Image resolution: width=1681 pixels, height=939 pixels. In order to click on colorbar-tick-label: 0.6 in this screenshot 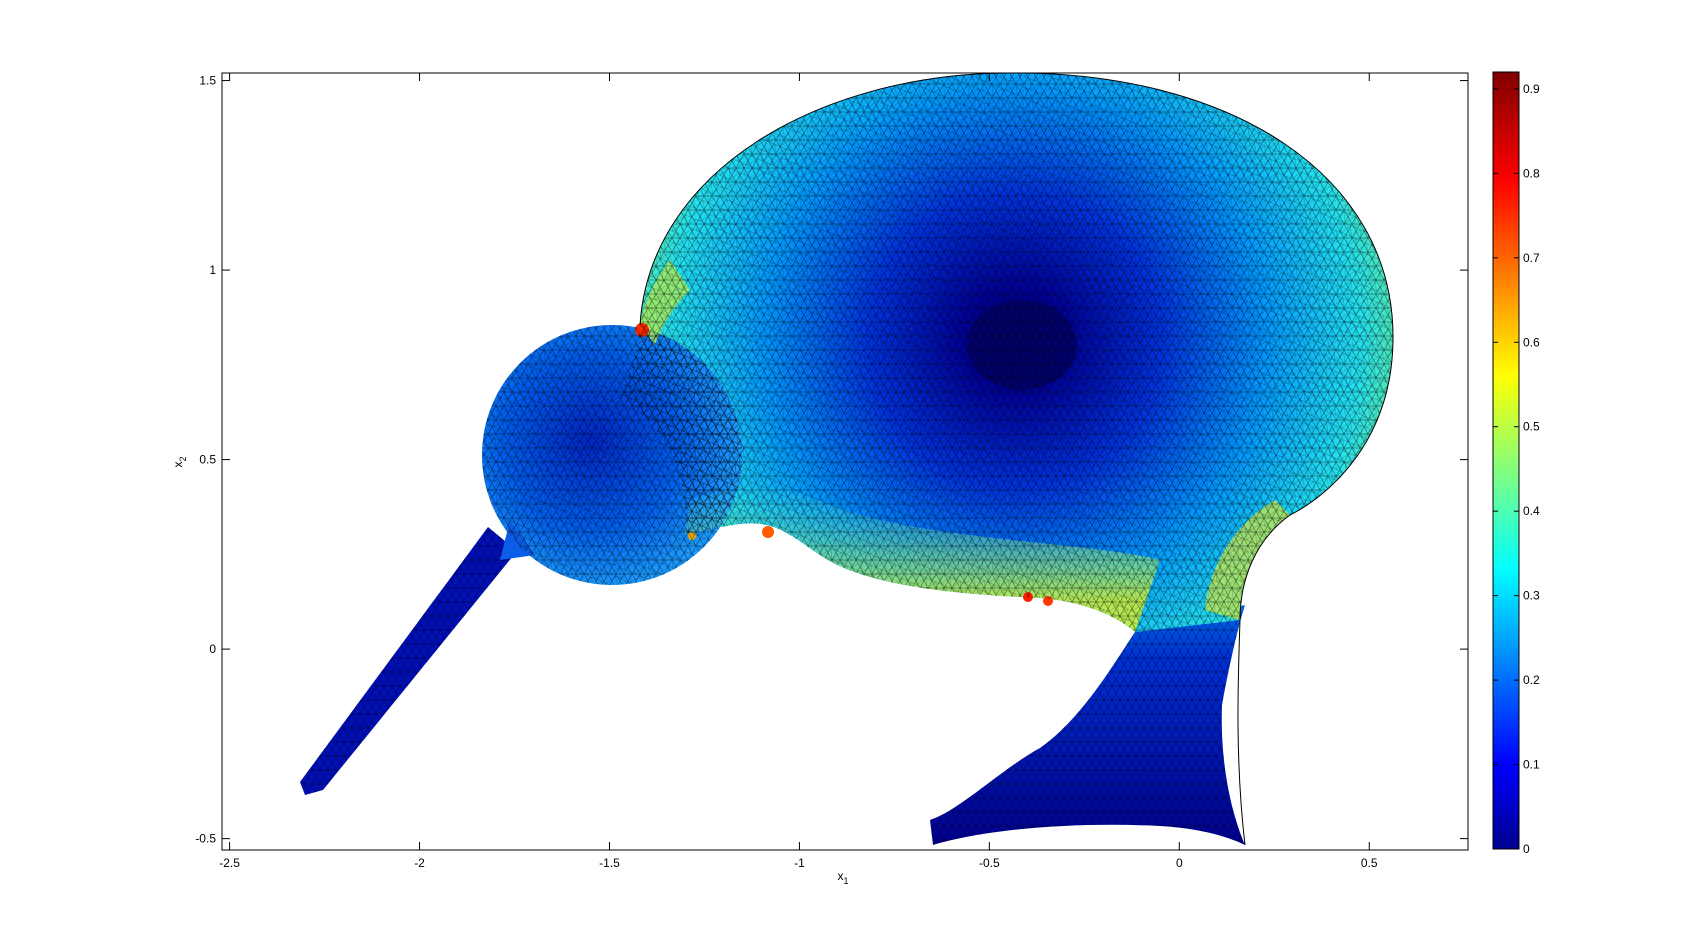, I will do `click(1531, 342)`.